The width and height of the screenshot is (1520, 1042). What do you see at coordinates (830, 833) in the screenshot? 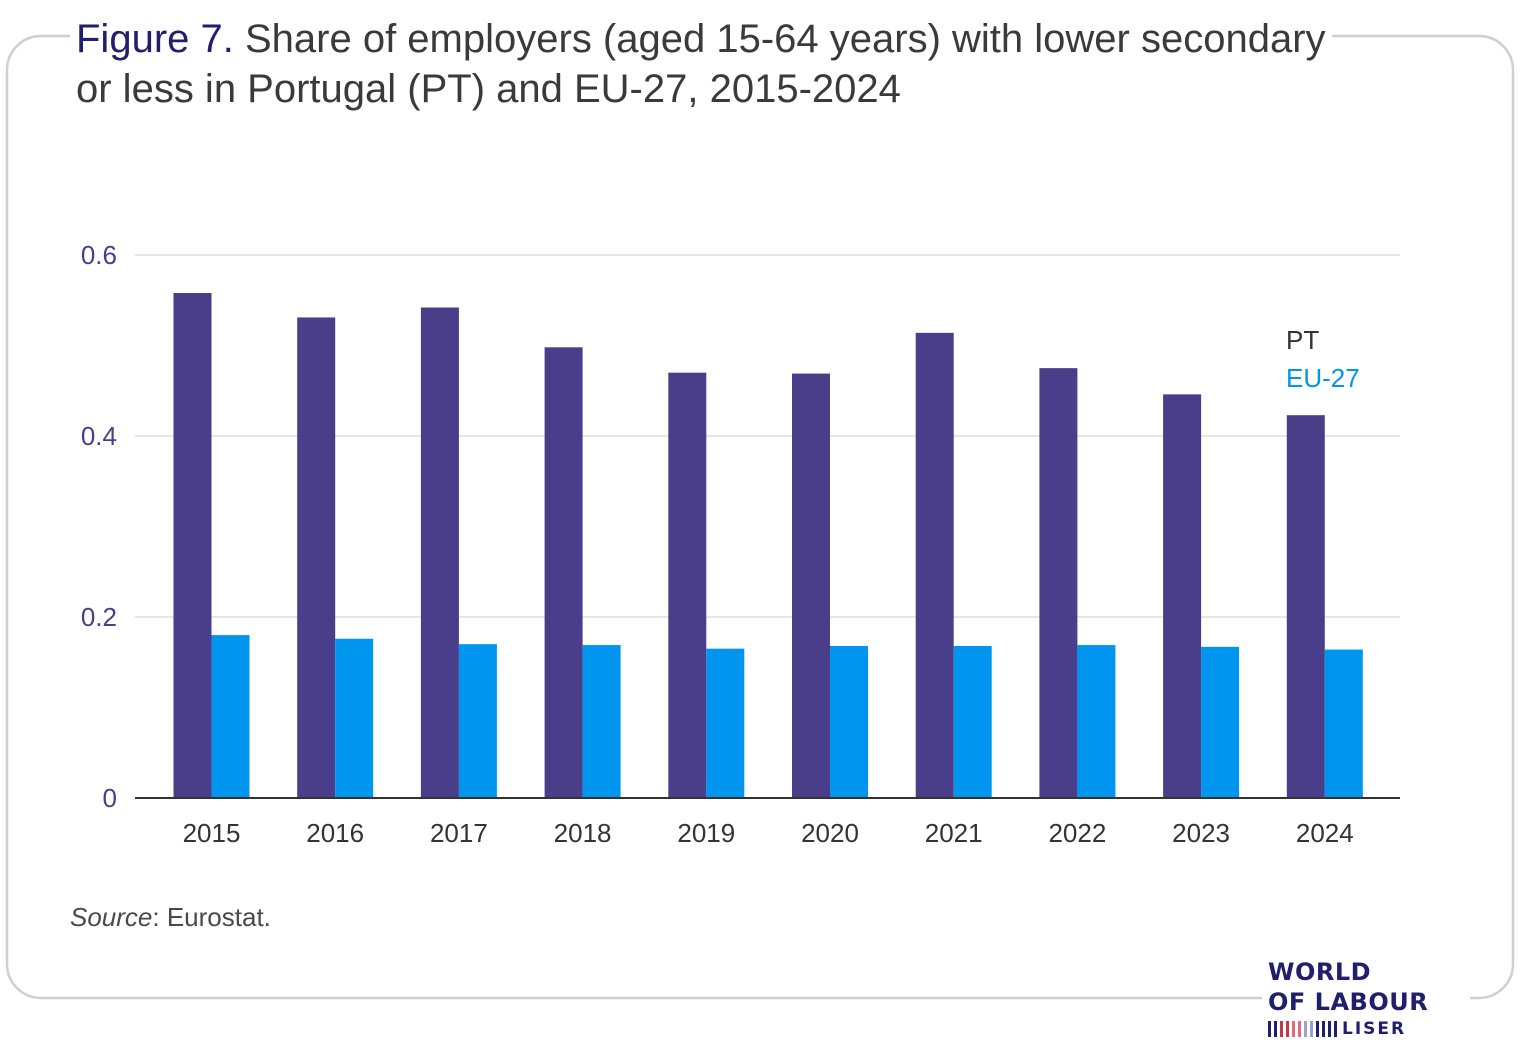
I see `x-tick-label: 2020` at bounding box center [830, 833].